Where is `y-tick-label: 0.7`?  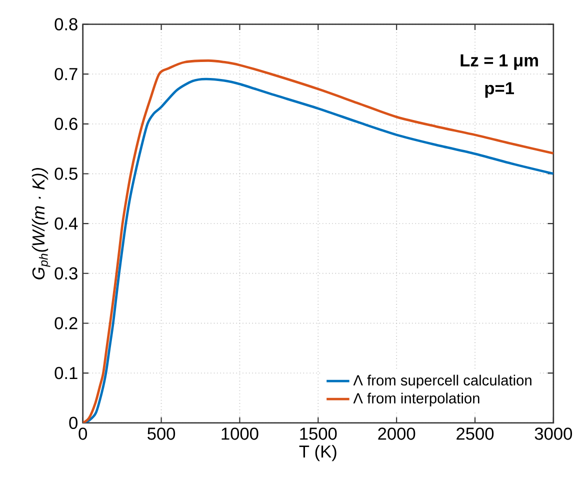
y-tick-label: 0.7 is located at coordinates (66, 74).